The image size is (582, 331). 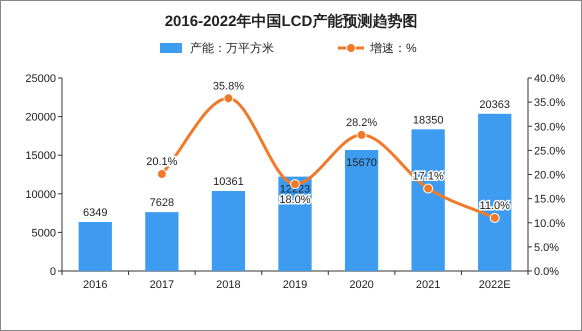 I want to click on y2-tick-label: 40.0%, so click(x=550, y=79).